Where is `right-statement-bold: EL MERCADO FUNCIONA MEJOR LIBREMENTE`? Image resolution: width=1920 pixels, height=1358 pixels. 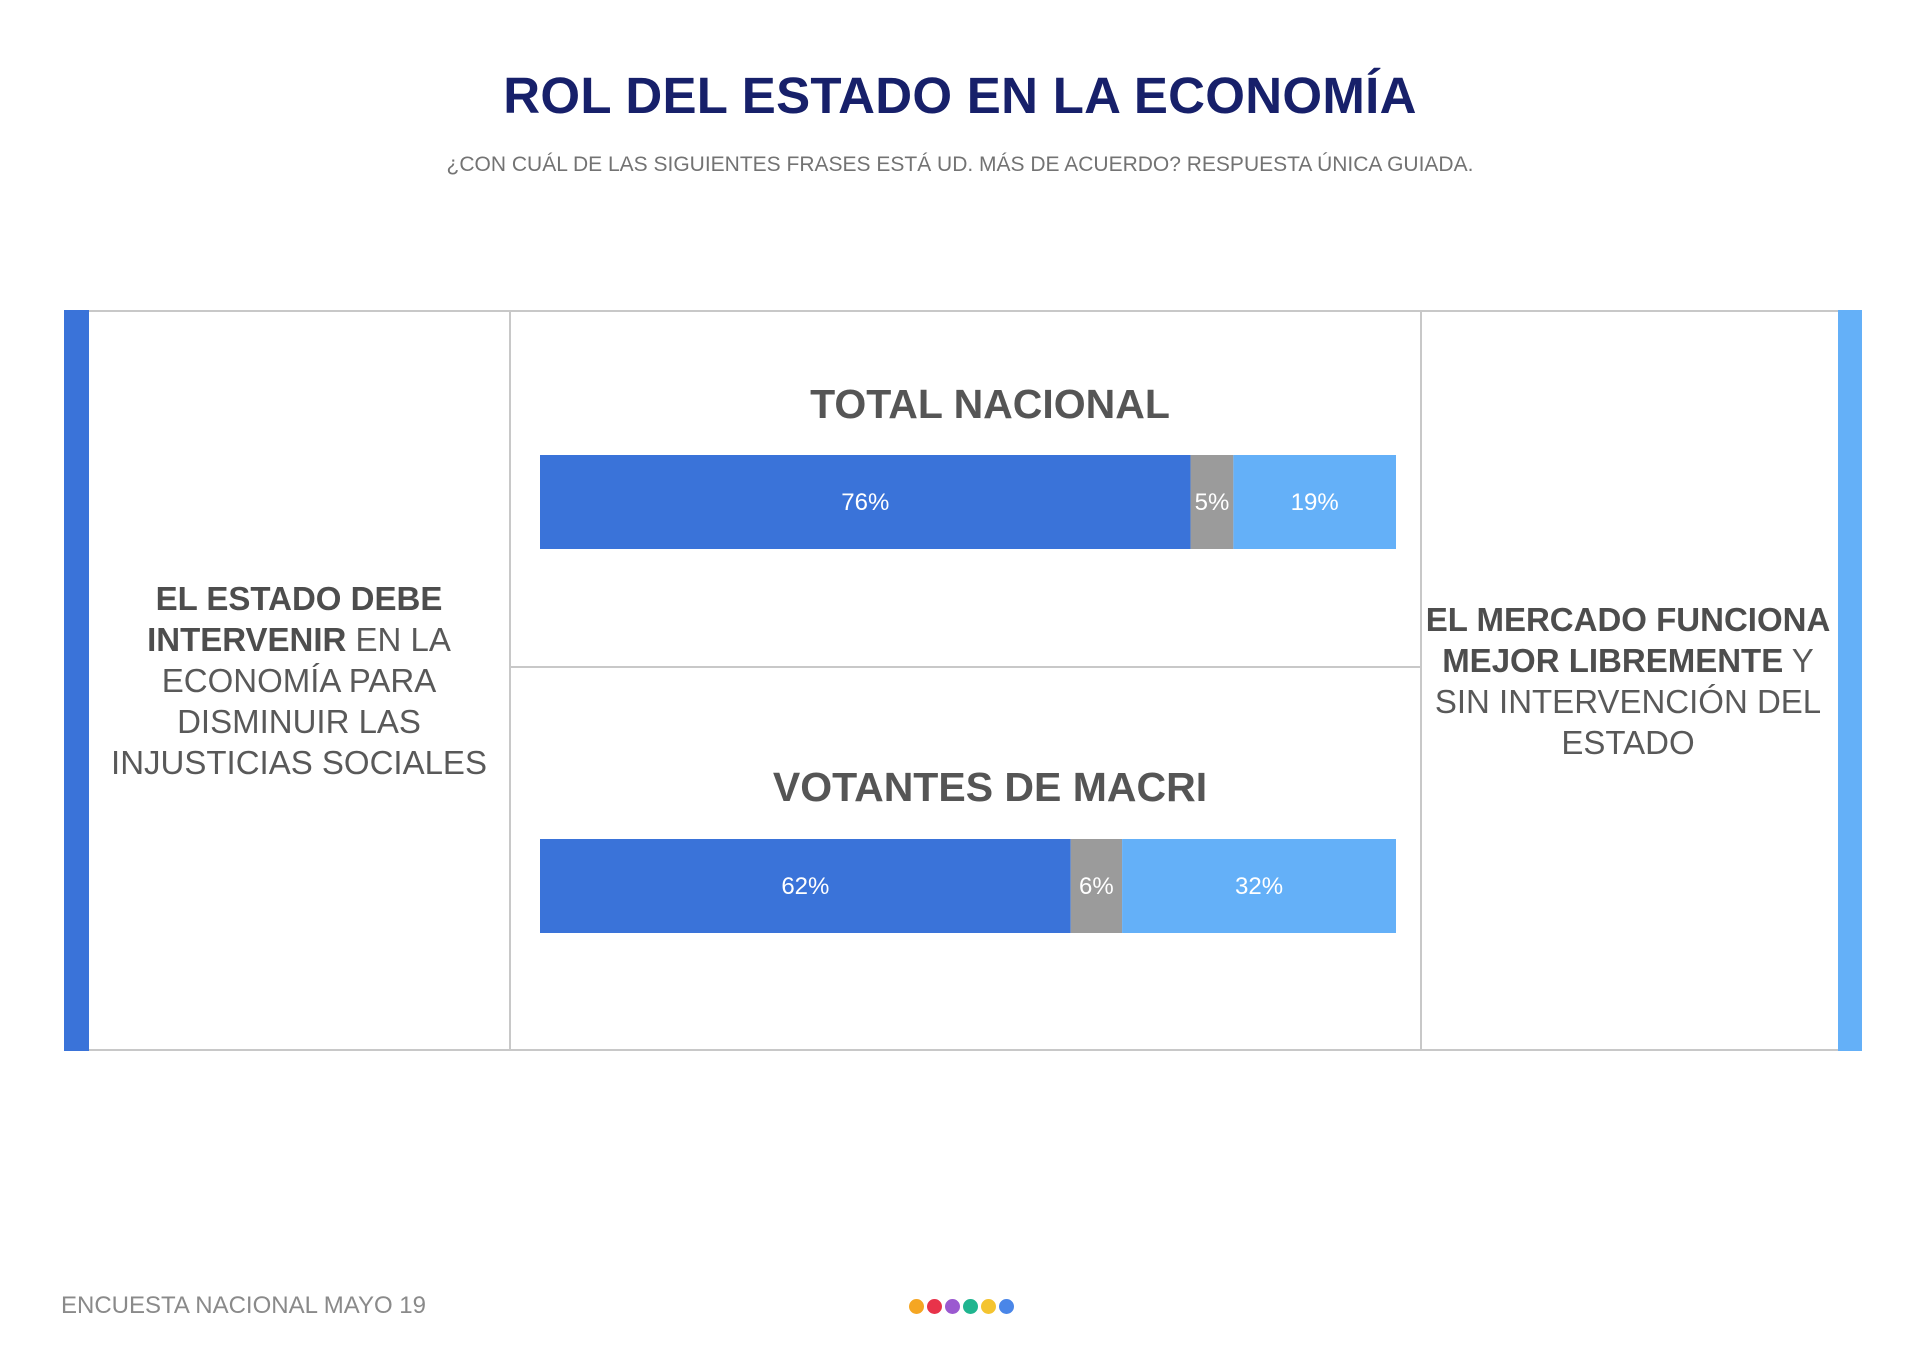 right-statement-bold: EL MERCADO FUNCIONA MEJOR LIBREMENTE is located at coordinates (1628, 640).